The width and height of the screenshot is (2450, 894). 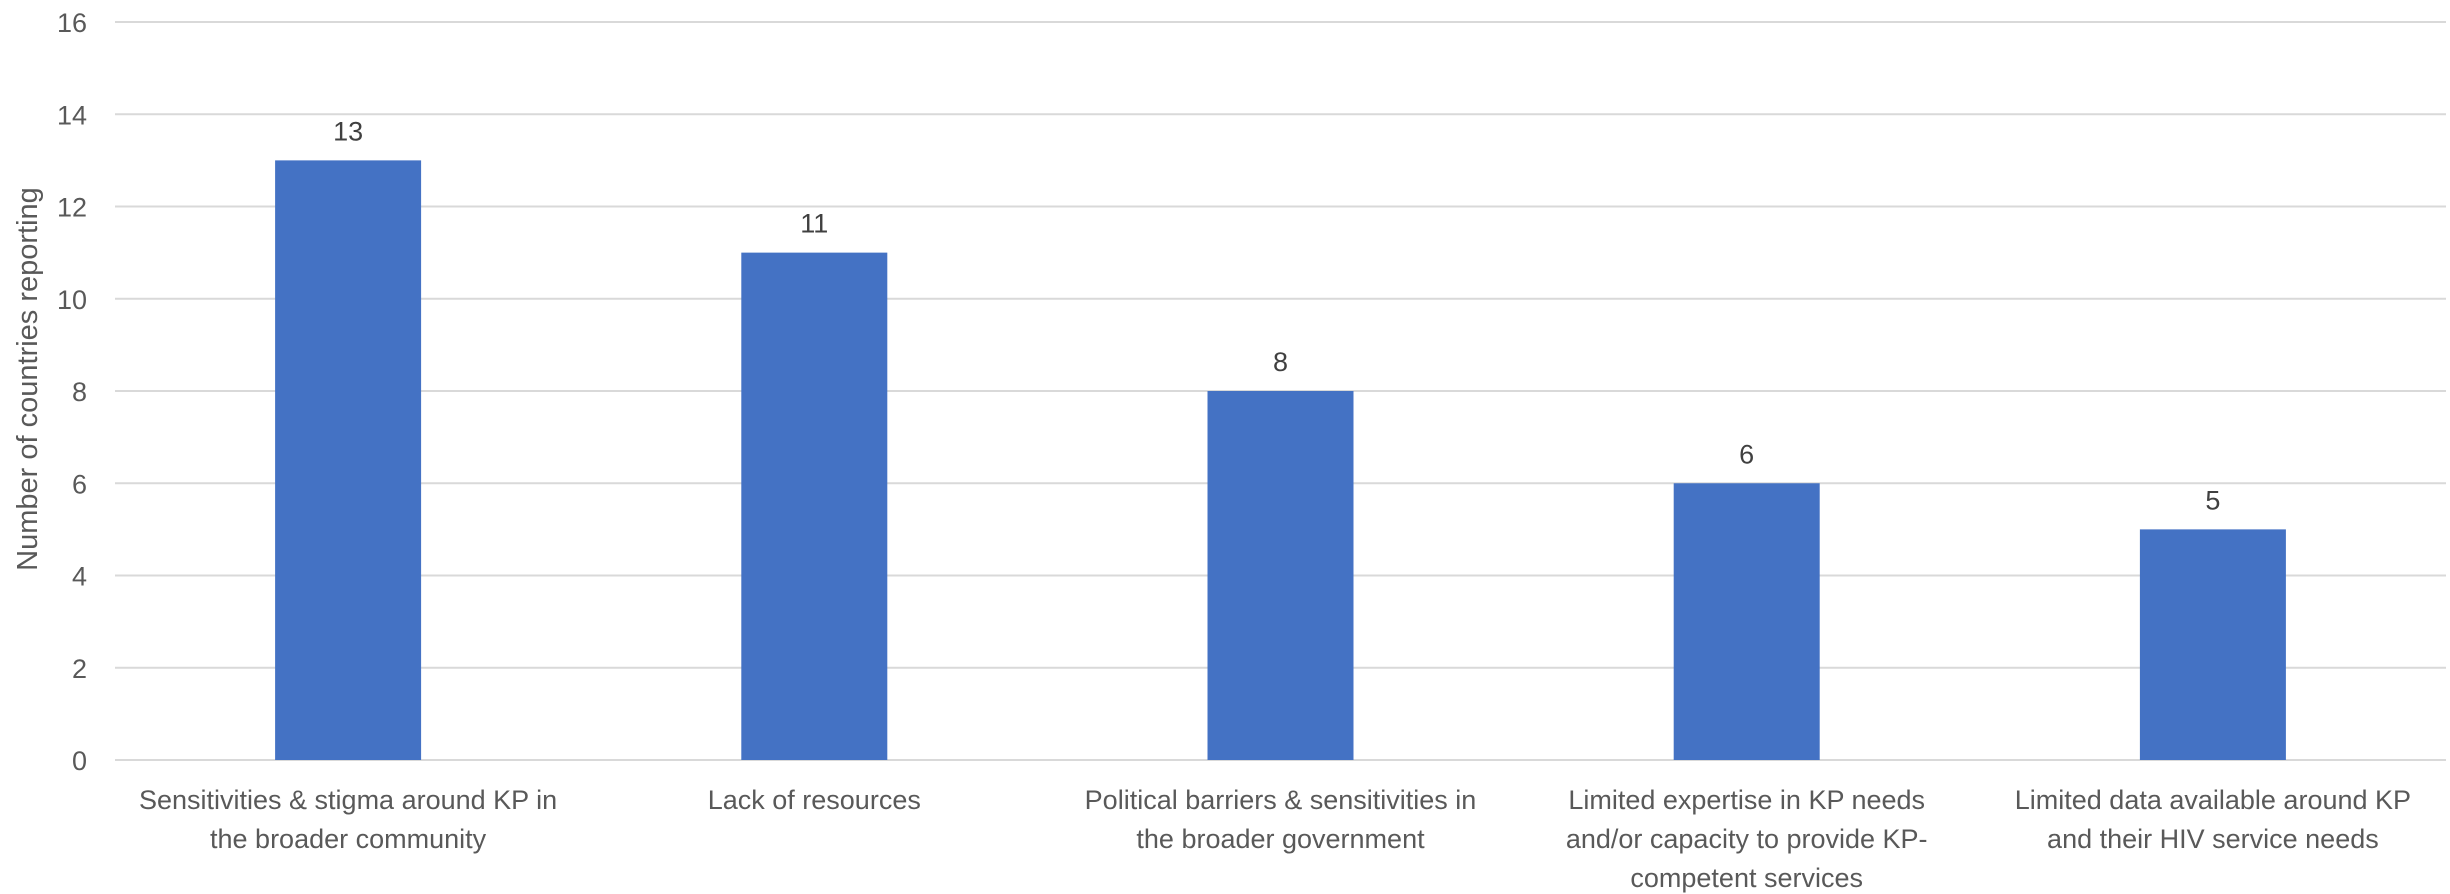 I want to click on y-axis-title: Number of countries reporting, so click(x=28, y=379).